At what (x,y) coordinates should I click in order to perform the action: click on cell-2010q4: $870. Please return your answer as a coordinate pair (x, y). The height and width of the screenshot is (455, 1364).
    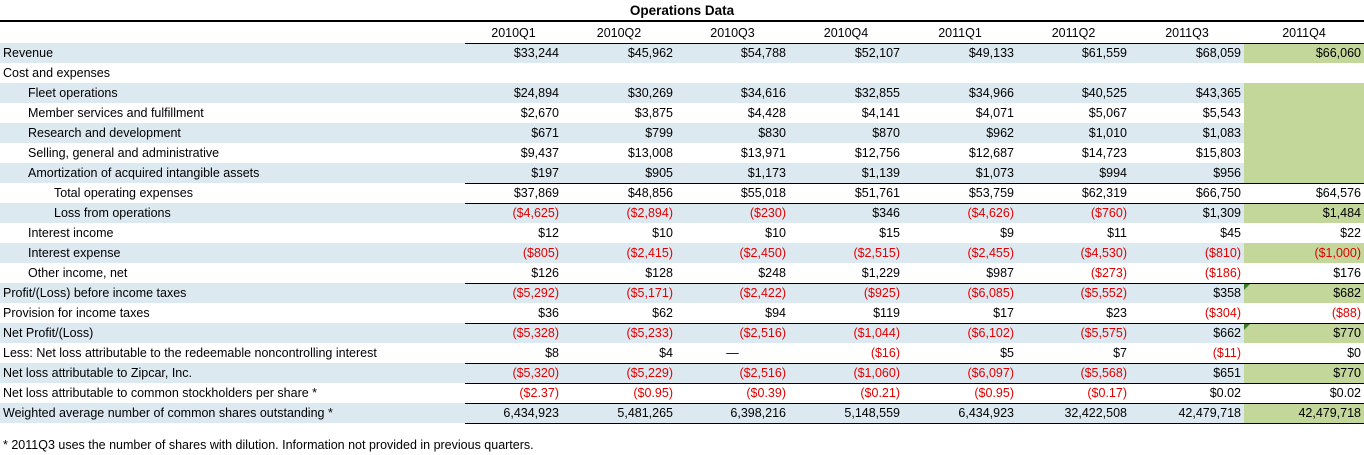
    Looking at the image, I should click on (846, 133).